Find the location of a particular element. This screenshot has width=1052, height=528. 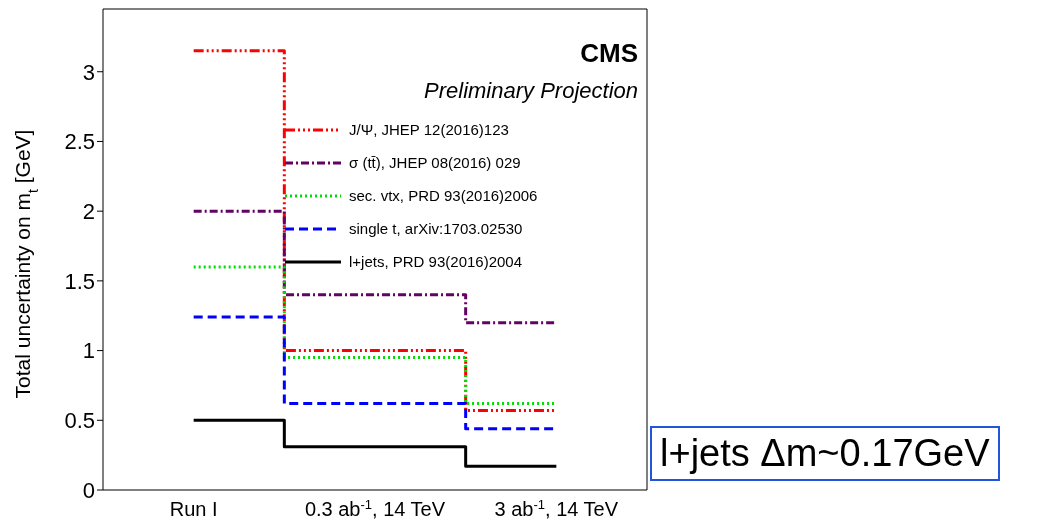

text: Preliminary Projection is located at coordinates (531, 91).